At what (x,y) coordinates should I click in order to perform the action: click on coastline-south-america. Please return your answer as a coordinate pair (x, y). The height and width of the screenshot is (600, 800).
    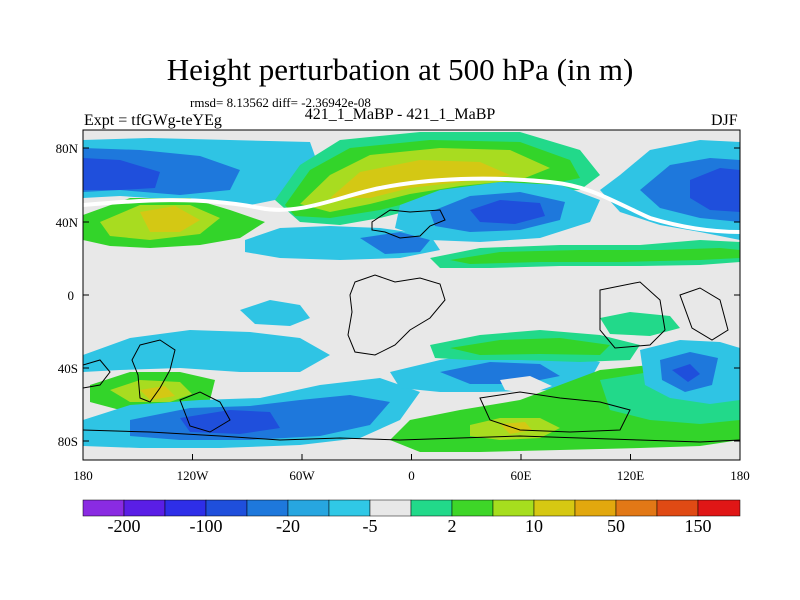
    Looking at the image, I should click on (153, 371).